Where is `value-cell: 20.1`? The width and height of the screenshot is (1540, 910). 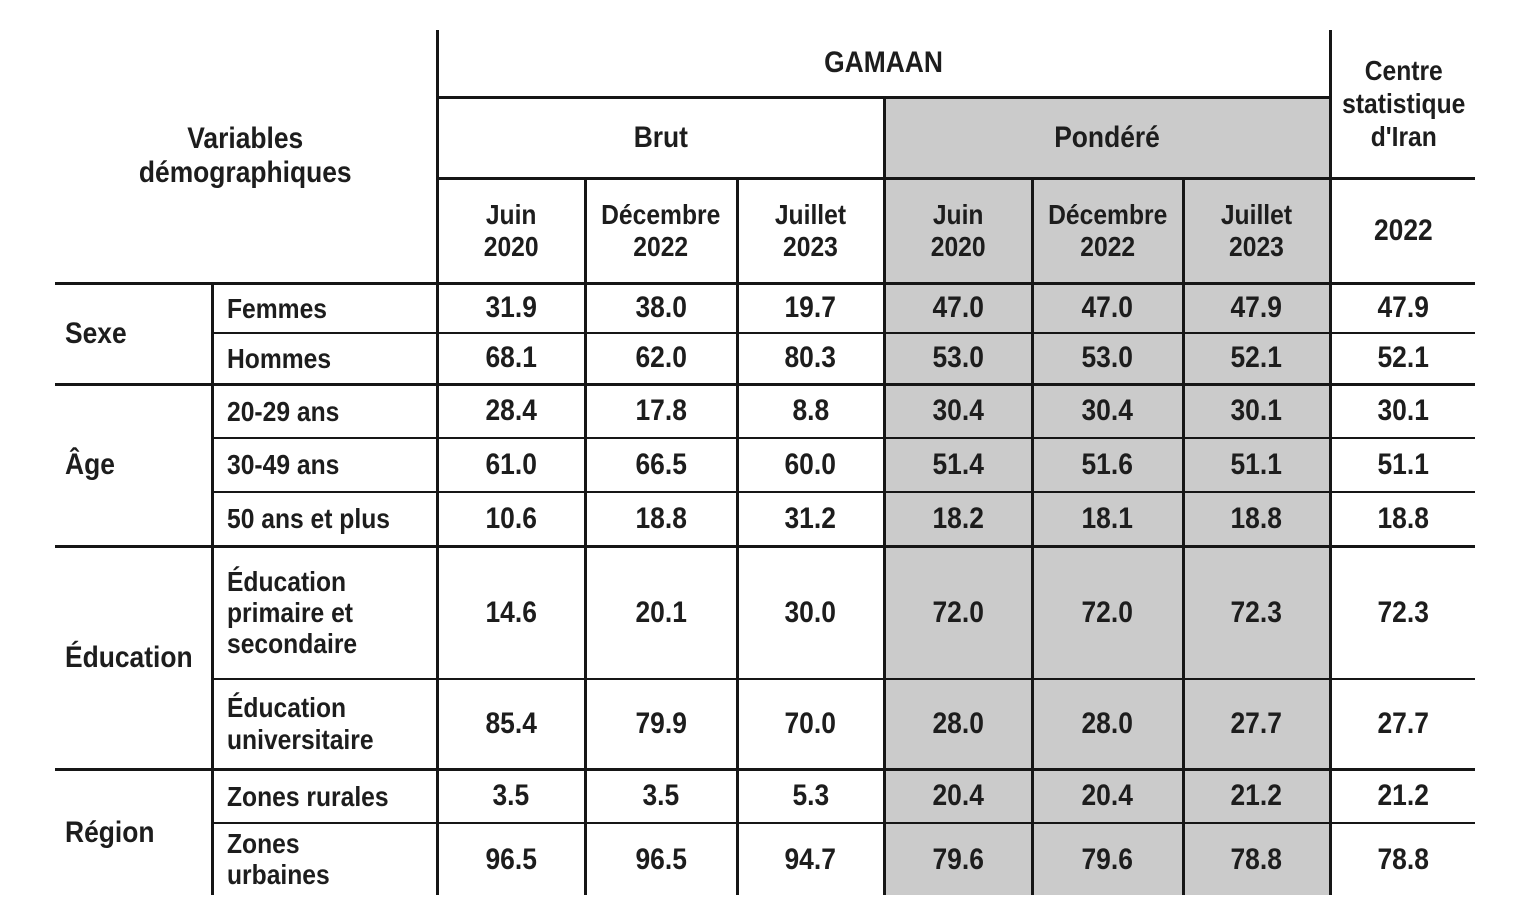 value-cell: 20.1 is located at coordinates (660, 613).